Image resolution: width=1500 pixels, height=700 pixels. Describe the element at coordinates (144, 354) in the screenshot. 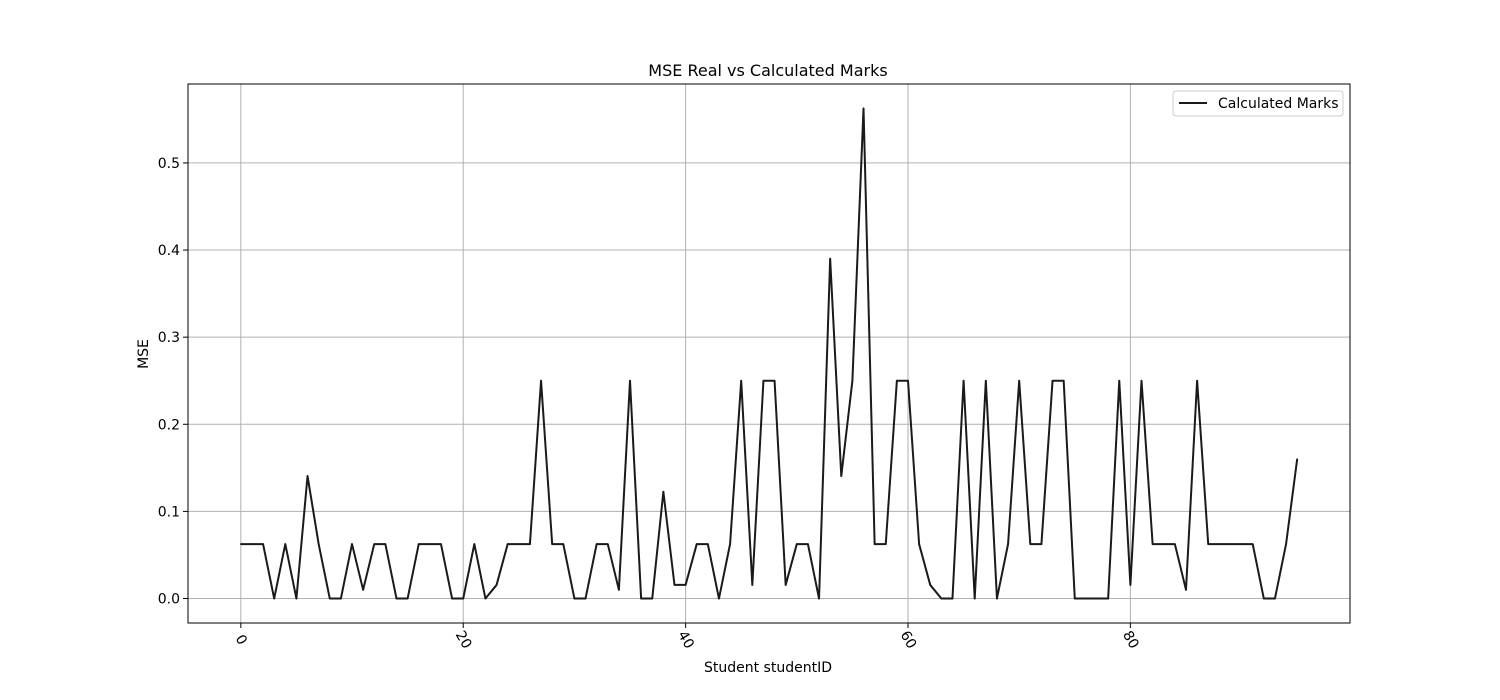

I see `y-axis-label: MSE` at that location.